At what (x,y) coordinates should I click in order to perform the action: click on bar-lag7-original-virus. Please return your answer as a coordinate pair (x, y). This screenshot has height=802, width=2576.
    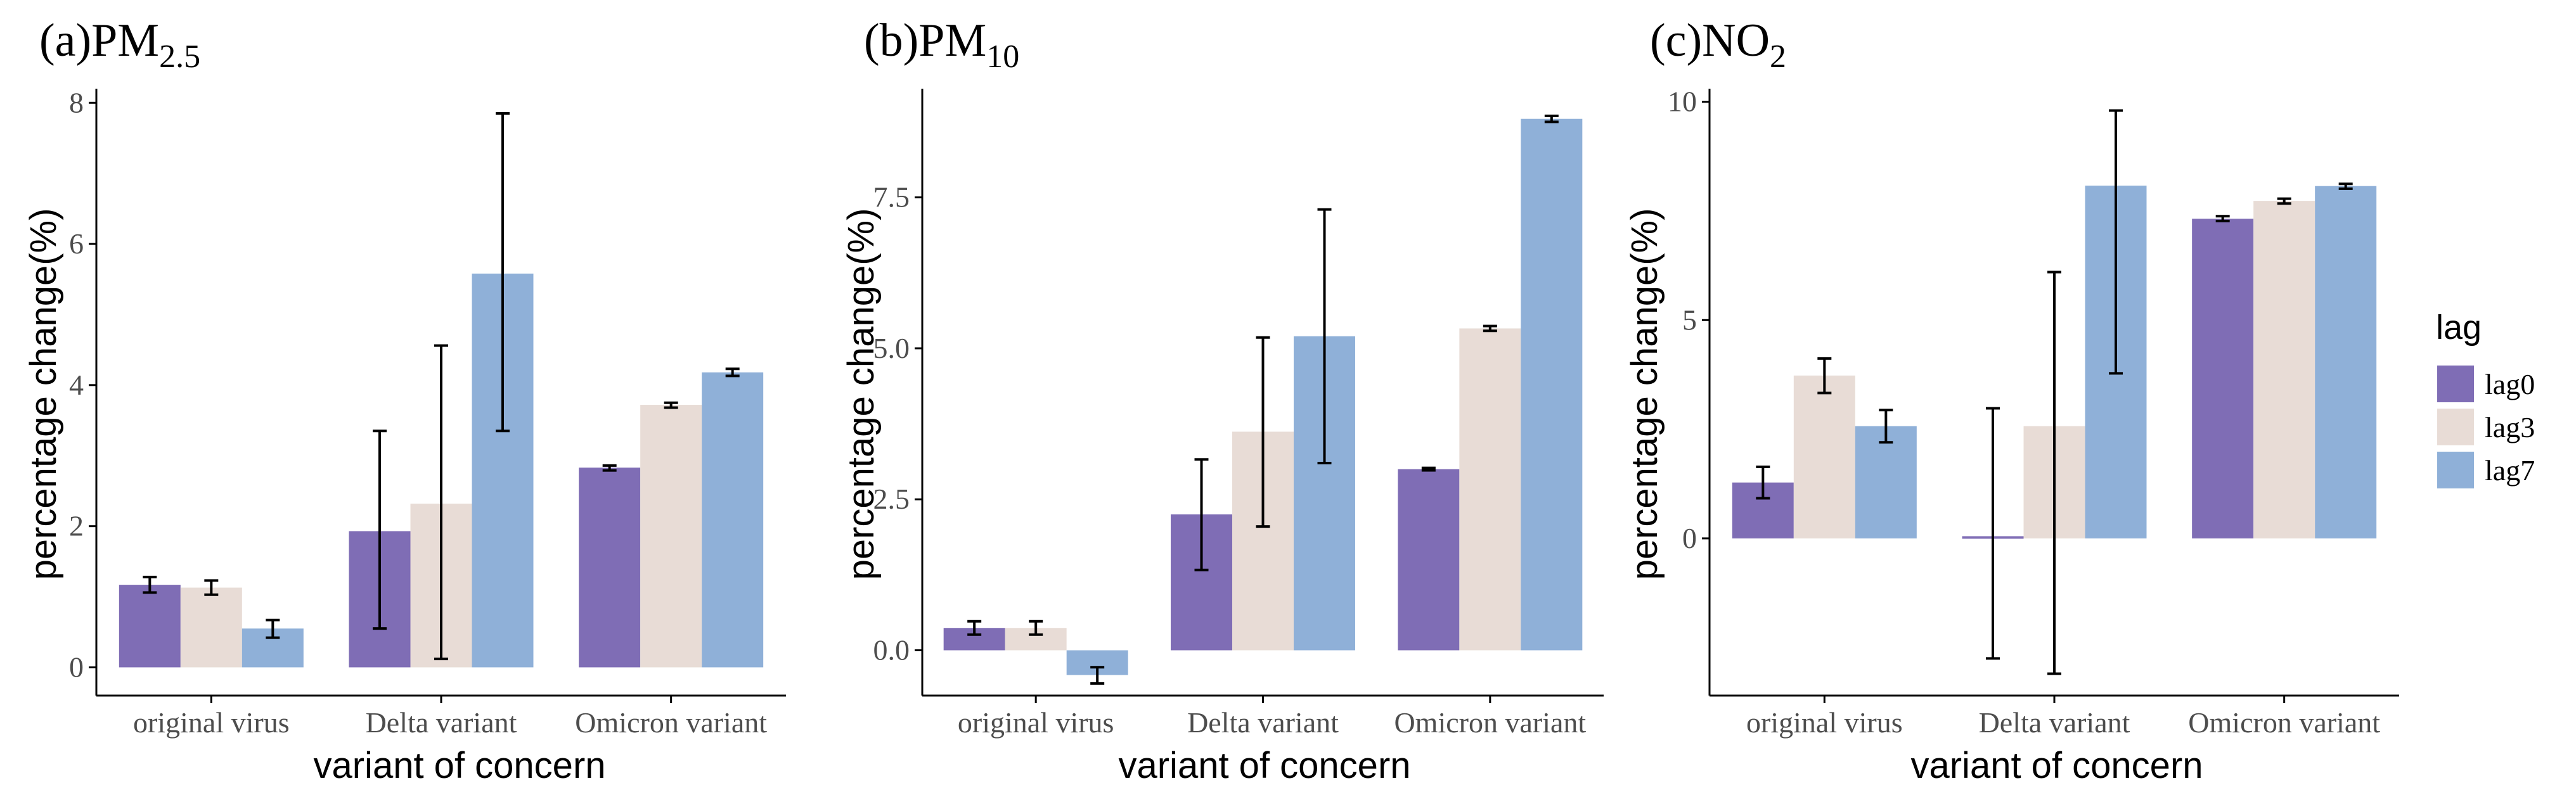
    Looking at the image, I should click on (1886, 482).